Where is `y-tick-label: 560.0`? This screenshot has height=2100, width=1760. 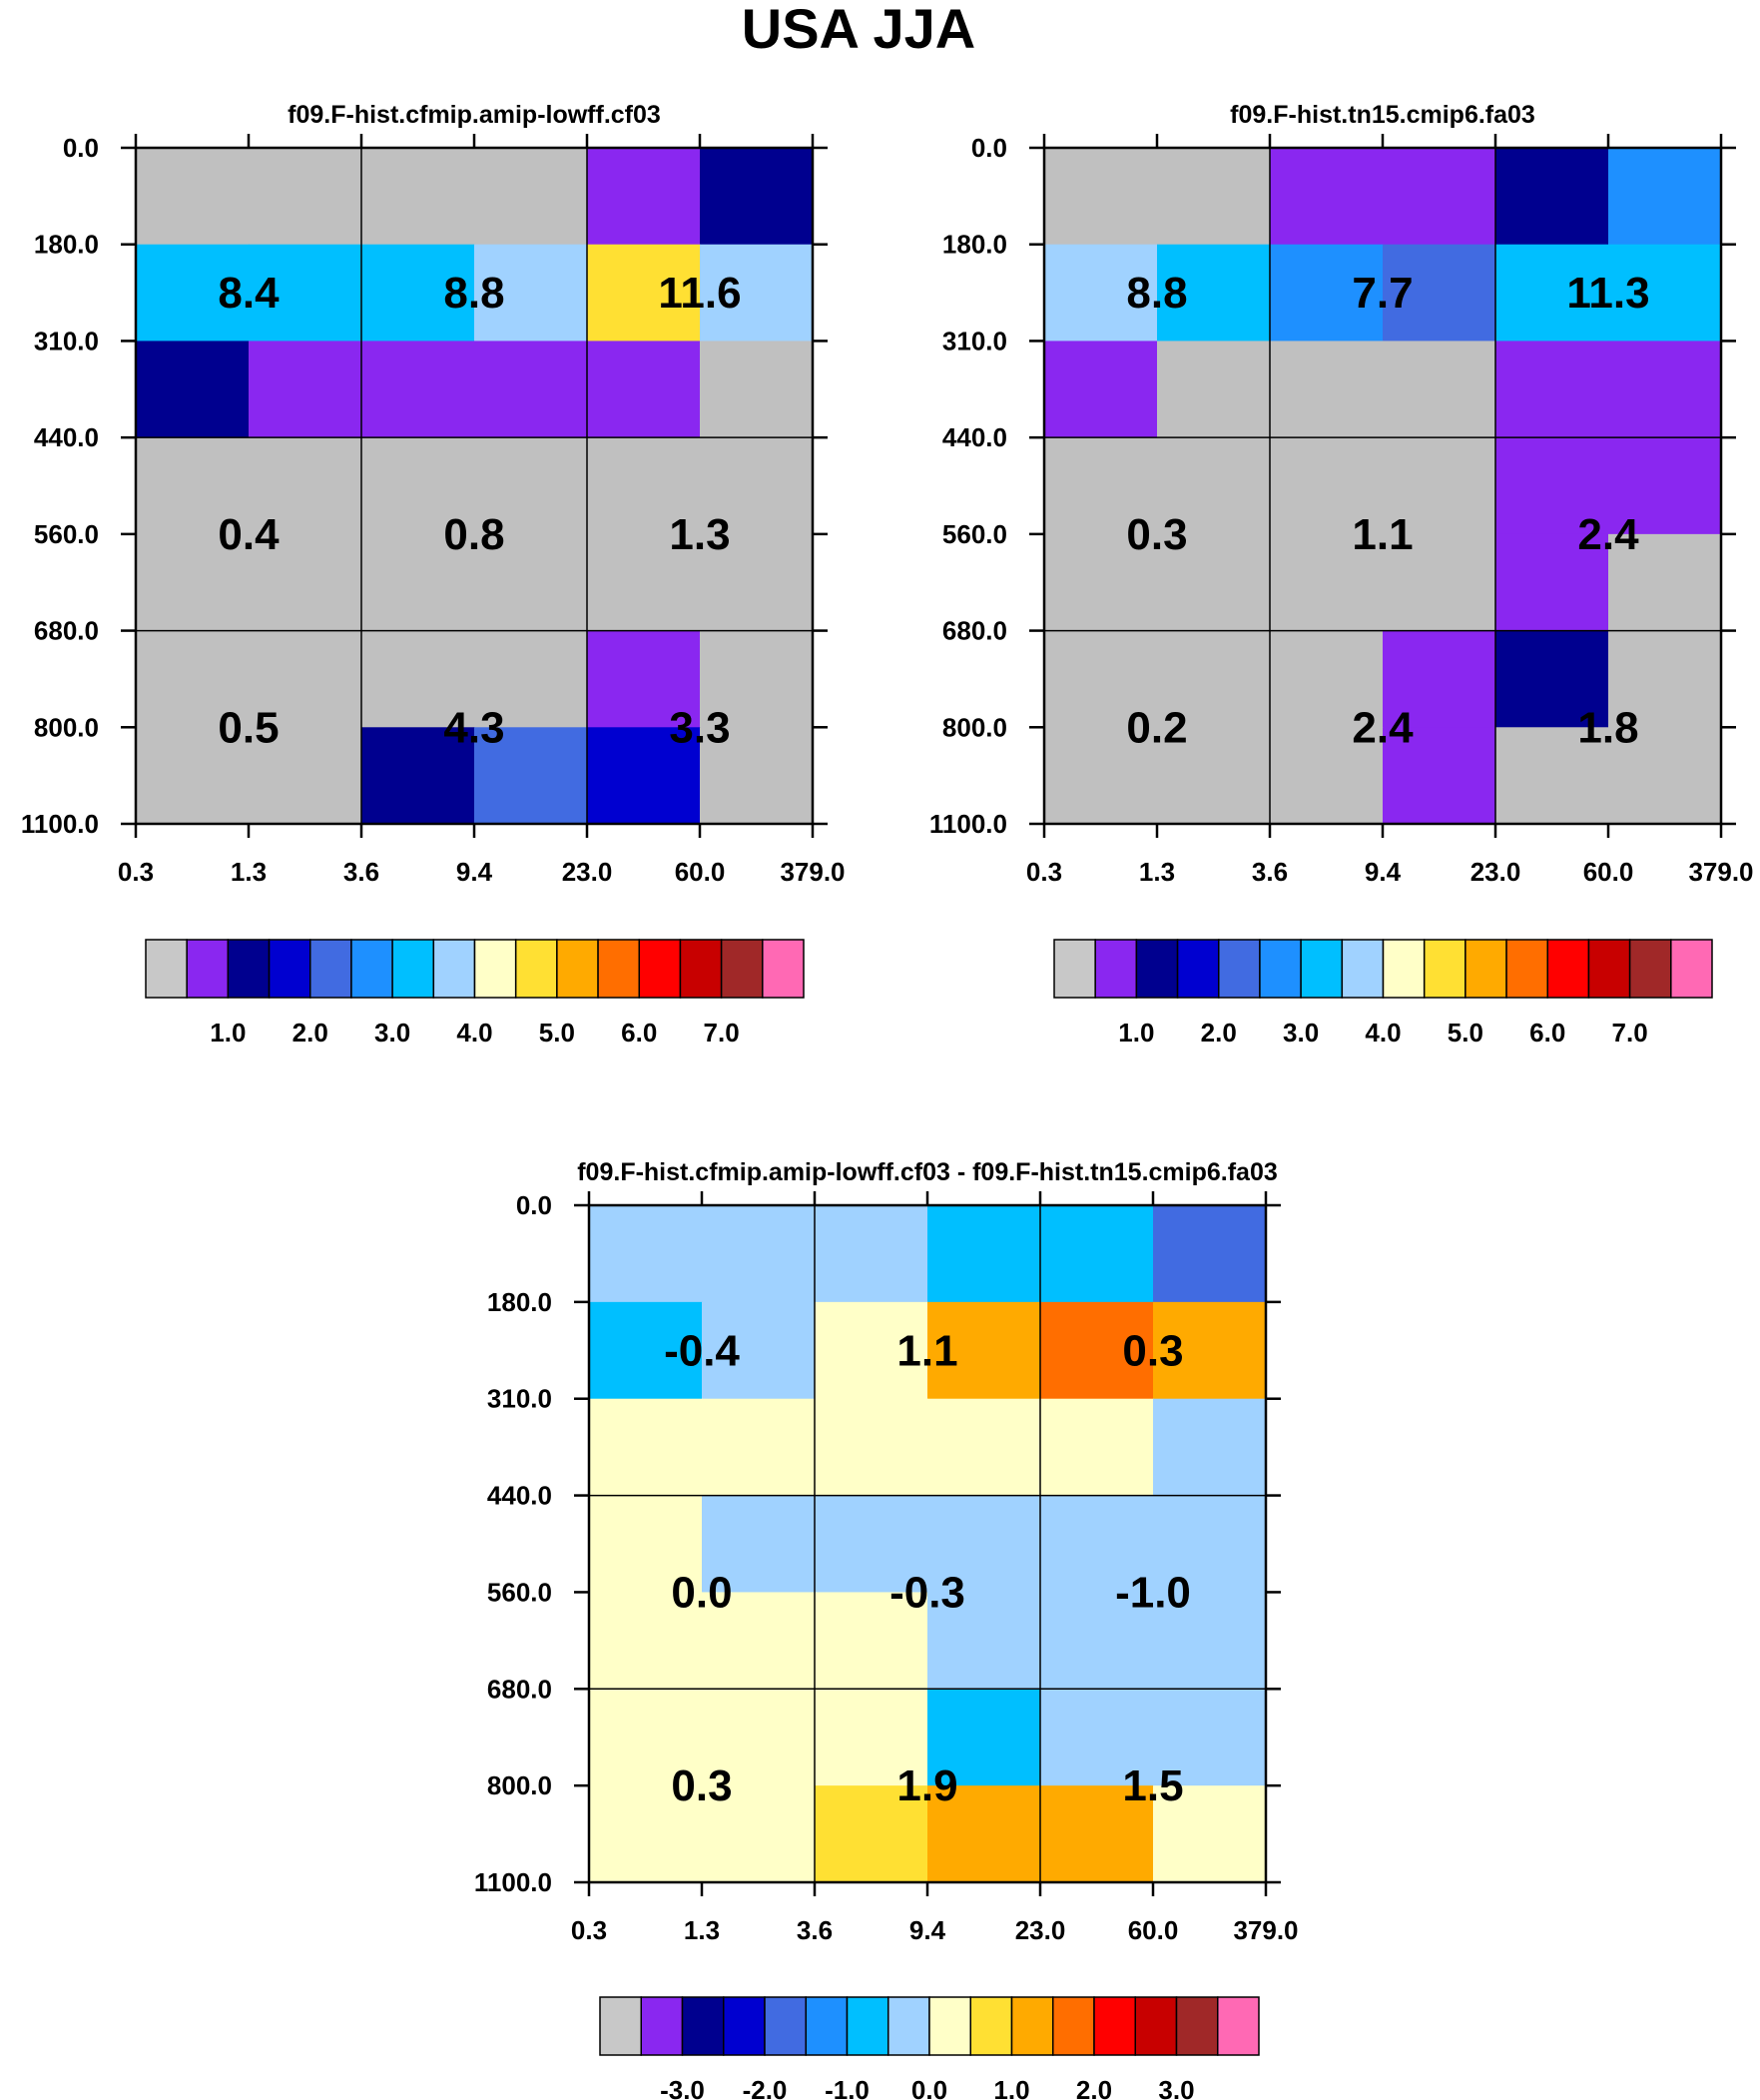 y-tick-label: 560.0 is located at coordinates (974, 534).